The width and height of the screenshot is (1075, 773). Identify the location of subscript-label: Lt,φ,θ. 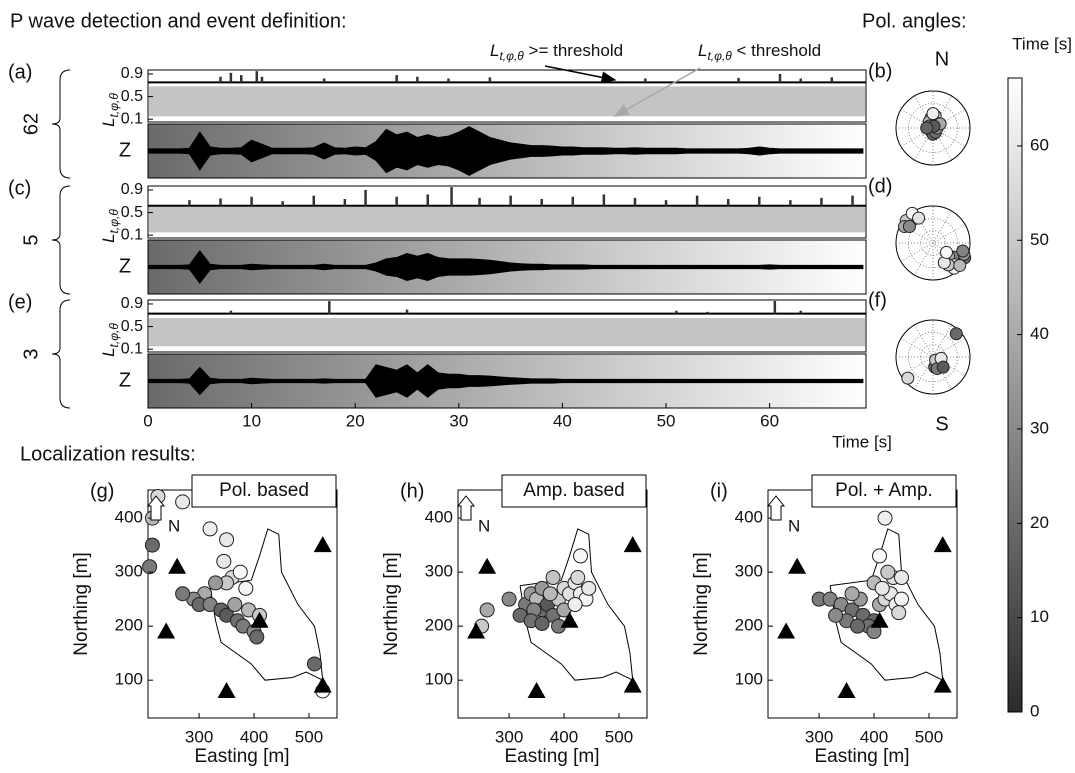
(110, 226).